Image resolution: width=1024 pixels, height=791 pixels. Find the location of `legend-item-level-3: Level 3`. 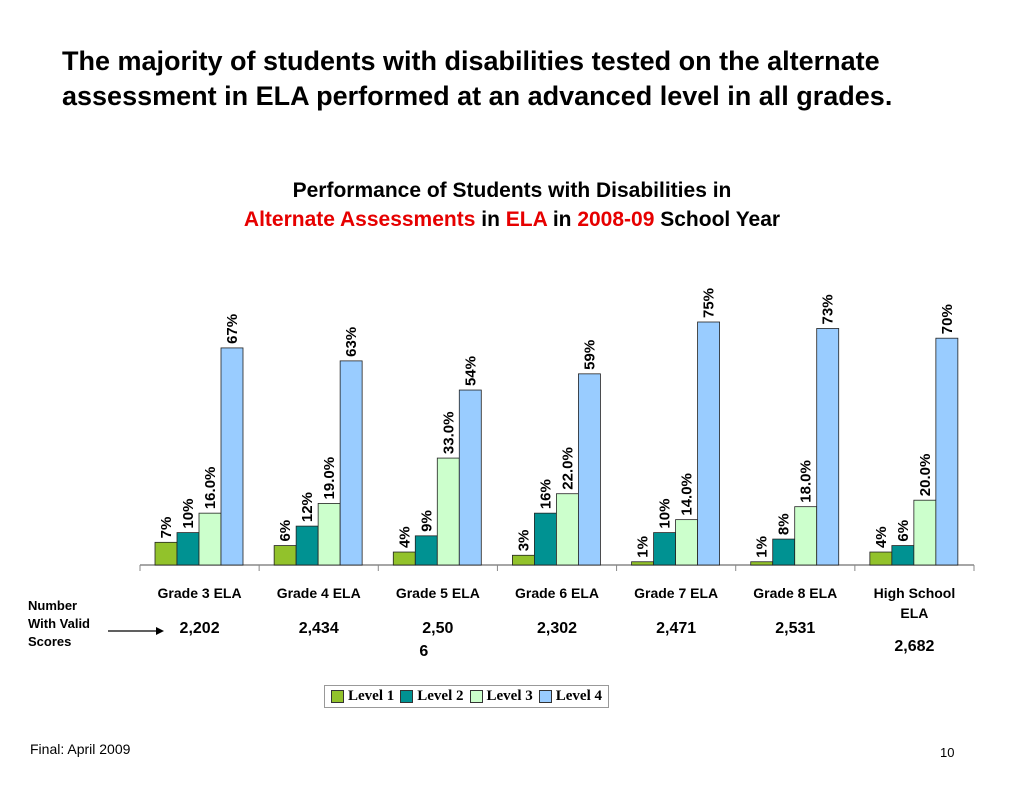

legend-item-level-3: Level 3 is located at coordinates (501, 696).